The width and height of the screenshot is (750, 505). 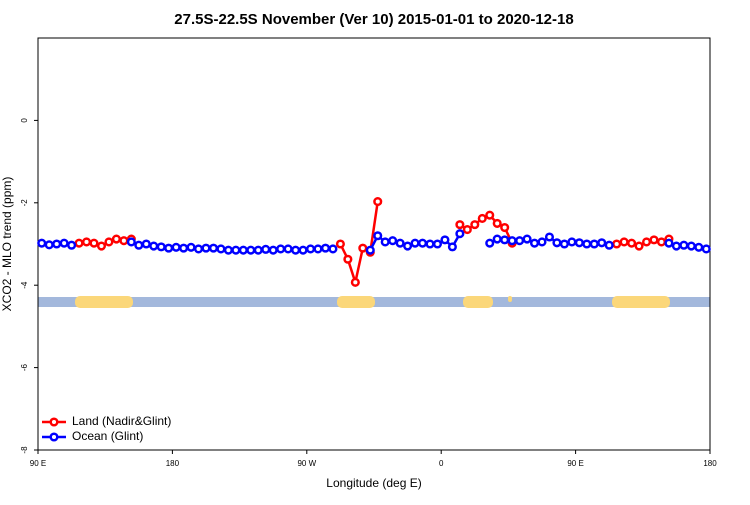 What do you see at coordinates (441, 463) in the screenshot?
I see `x-tick-label: 0` at bounding box center [441, 463].